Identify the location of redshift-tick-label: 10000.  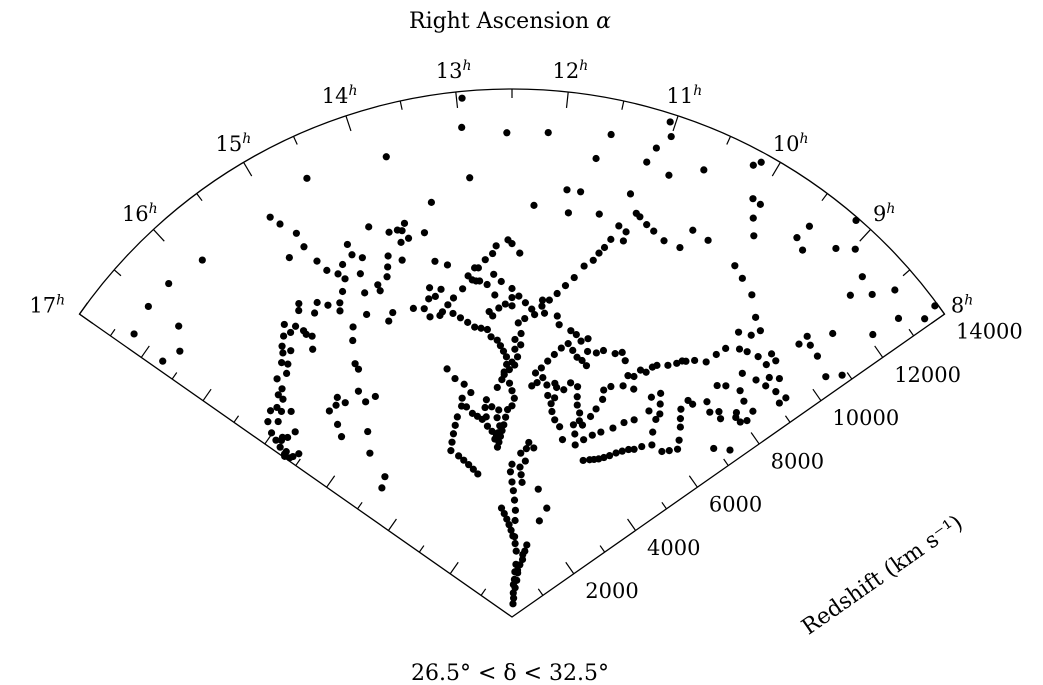
(865, 418).